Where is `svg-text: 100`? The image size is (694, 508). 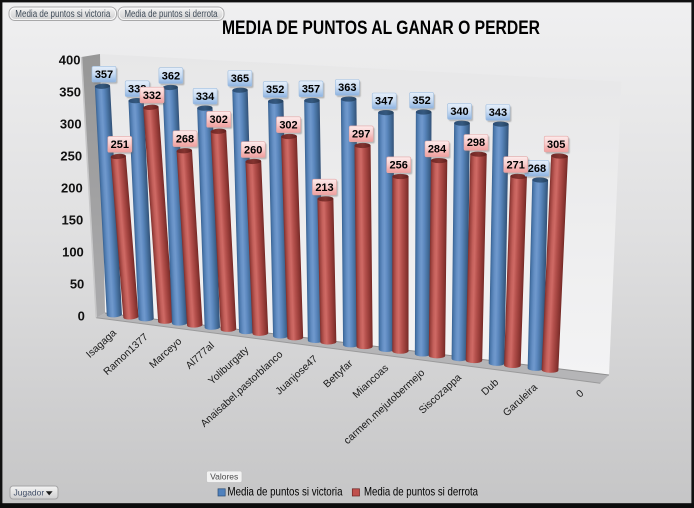
svg-text: 100 is located at coordinates (73, 252).